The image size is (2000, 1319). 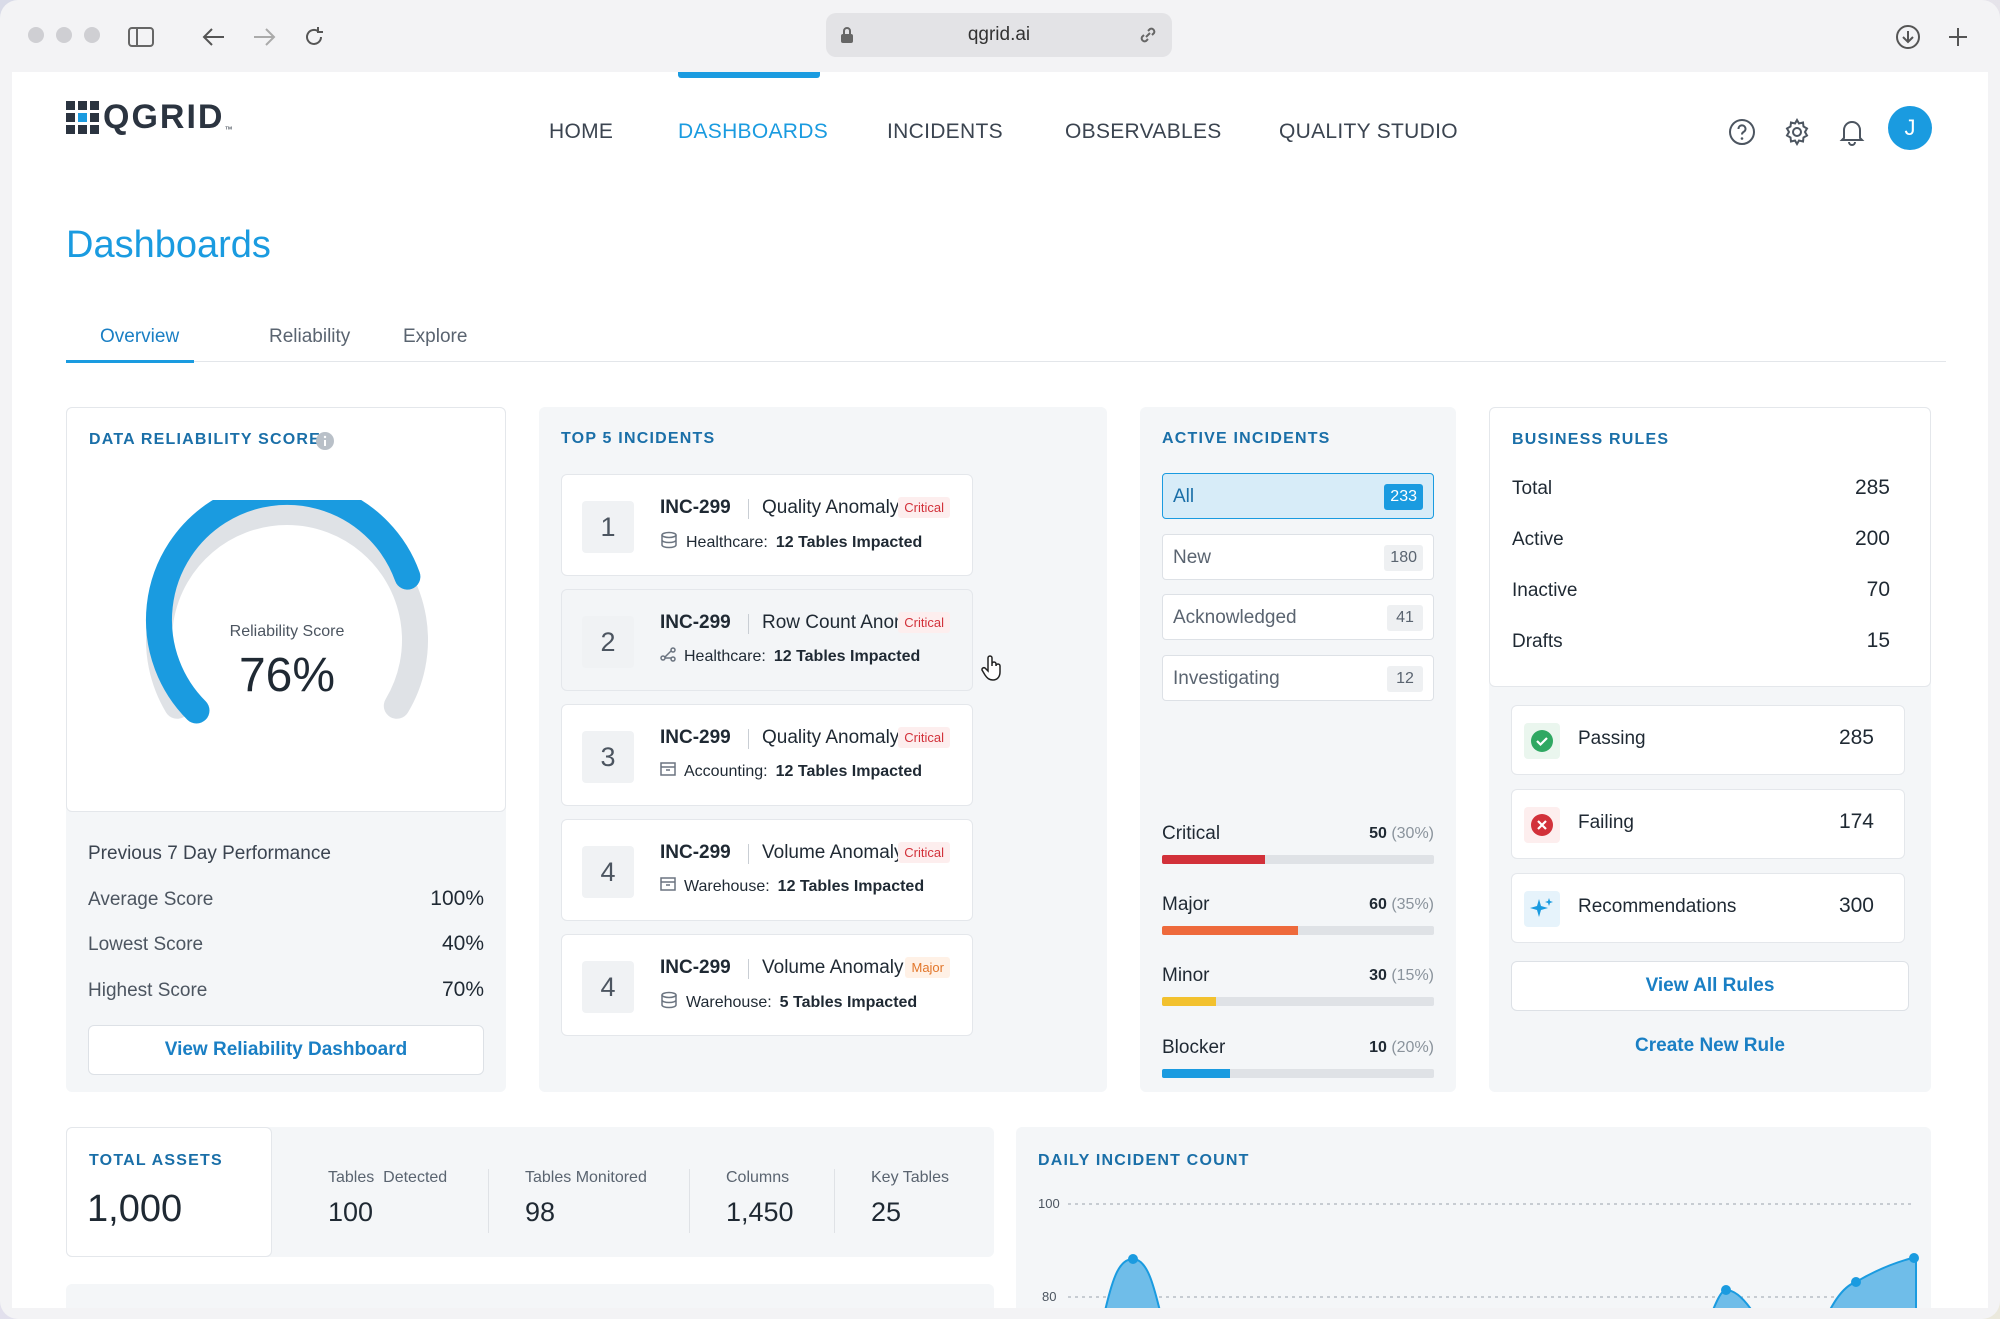 I want to click on rules-inactive-value: 70, so click(x=1878, y=589).